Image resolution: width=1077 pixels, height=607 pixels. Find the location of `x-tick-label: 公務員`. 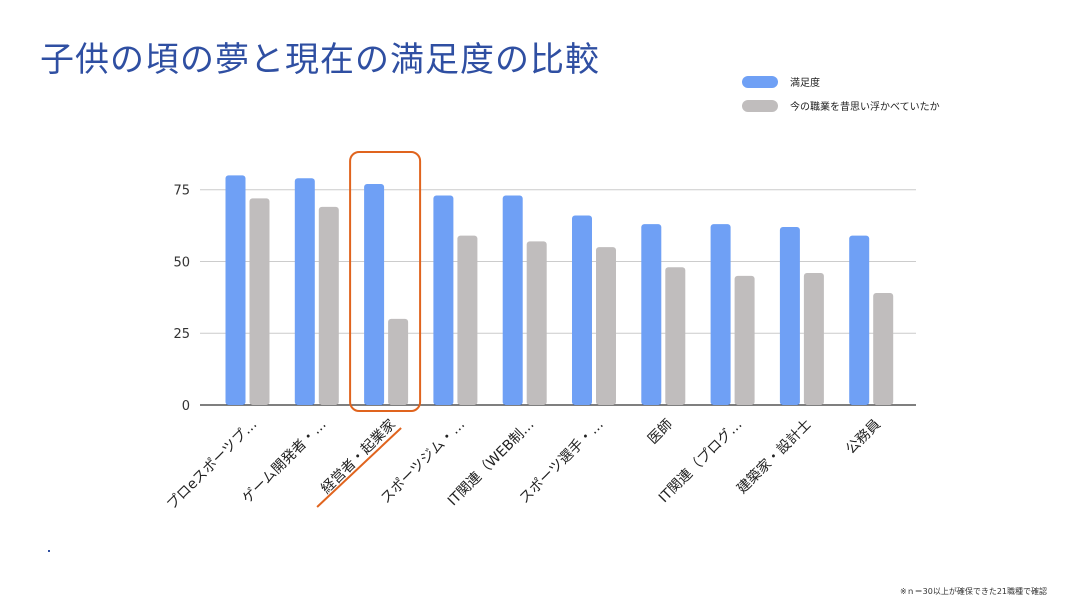

x-tick-label: 公務員 is located at coordinates (863, 437).